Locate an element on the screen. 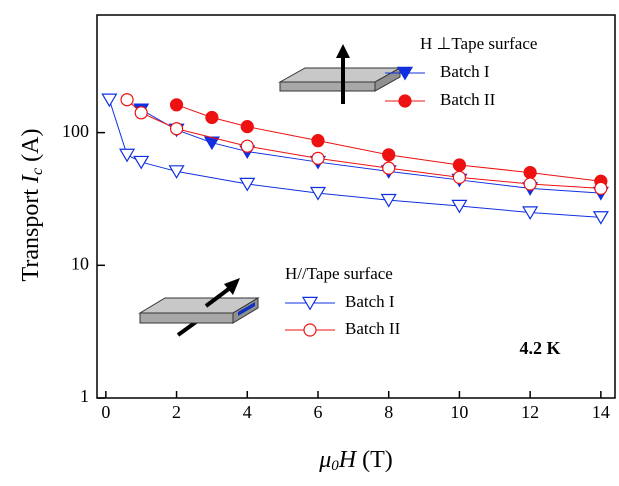  x-tick-label: 12 is located at coordinates (530, 412).